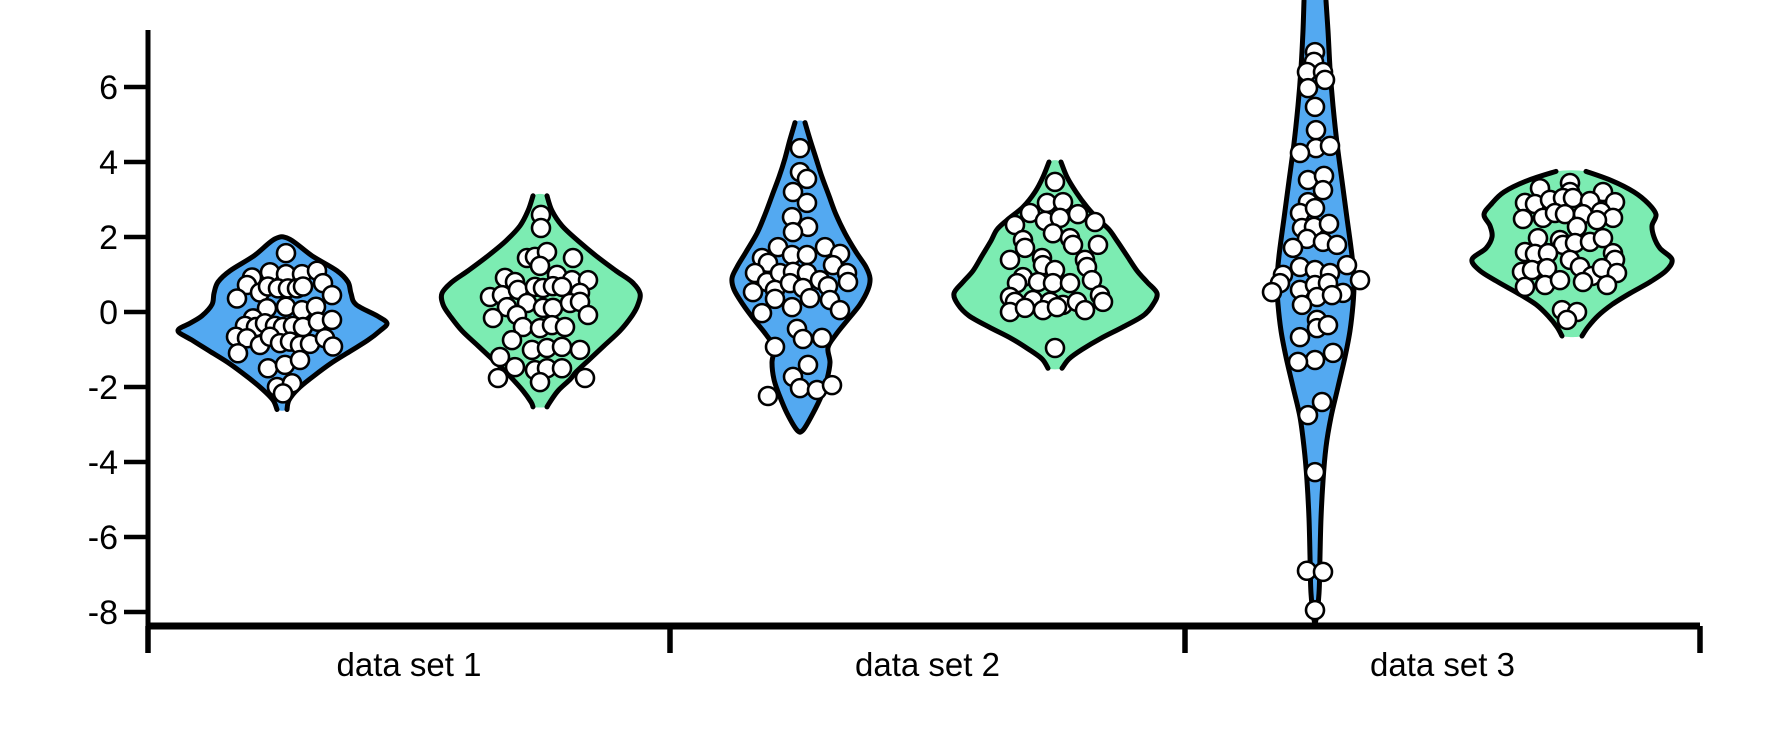 The image size is (1784, 748). What do you see at coordinates (539, 298) in the screenshot?
I see `violin-2-points` at bounding box center [539, 298].